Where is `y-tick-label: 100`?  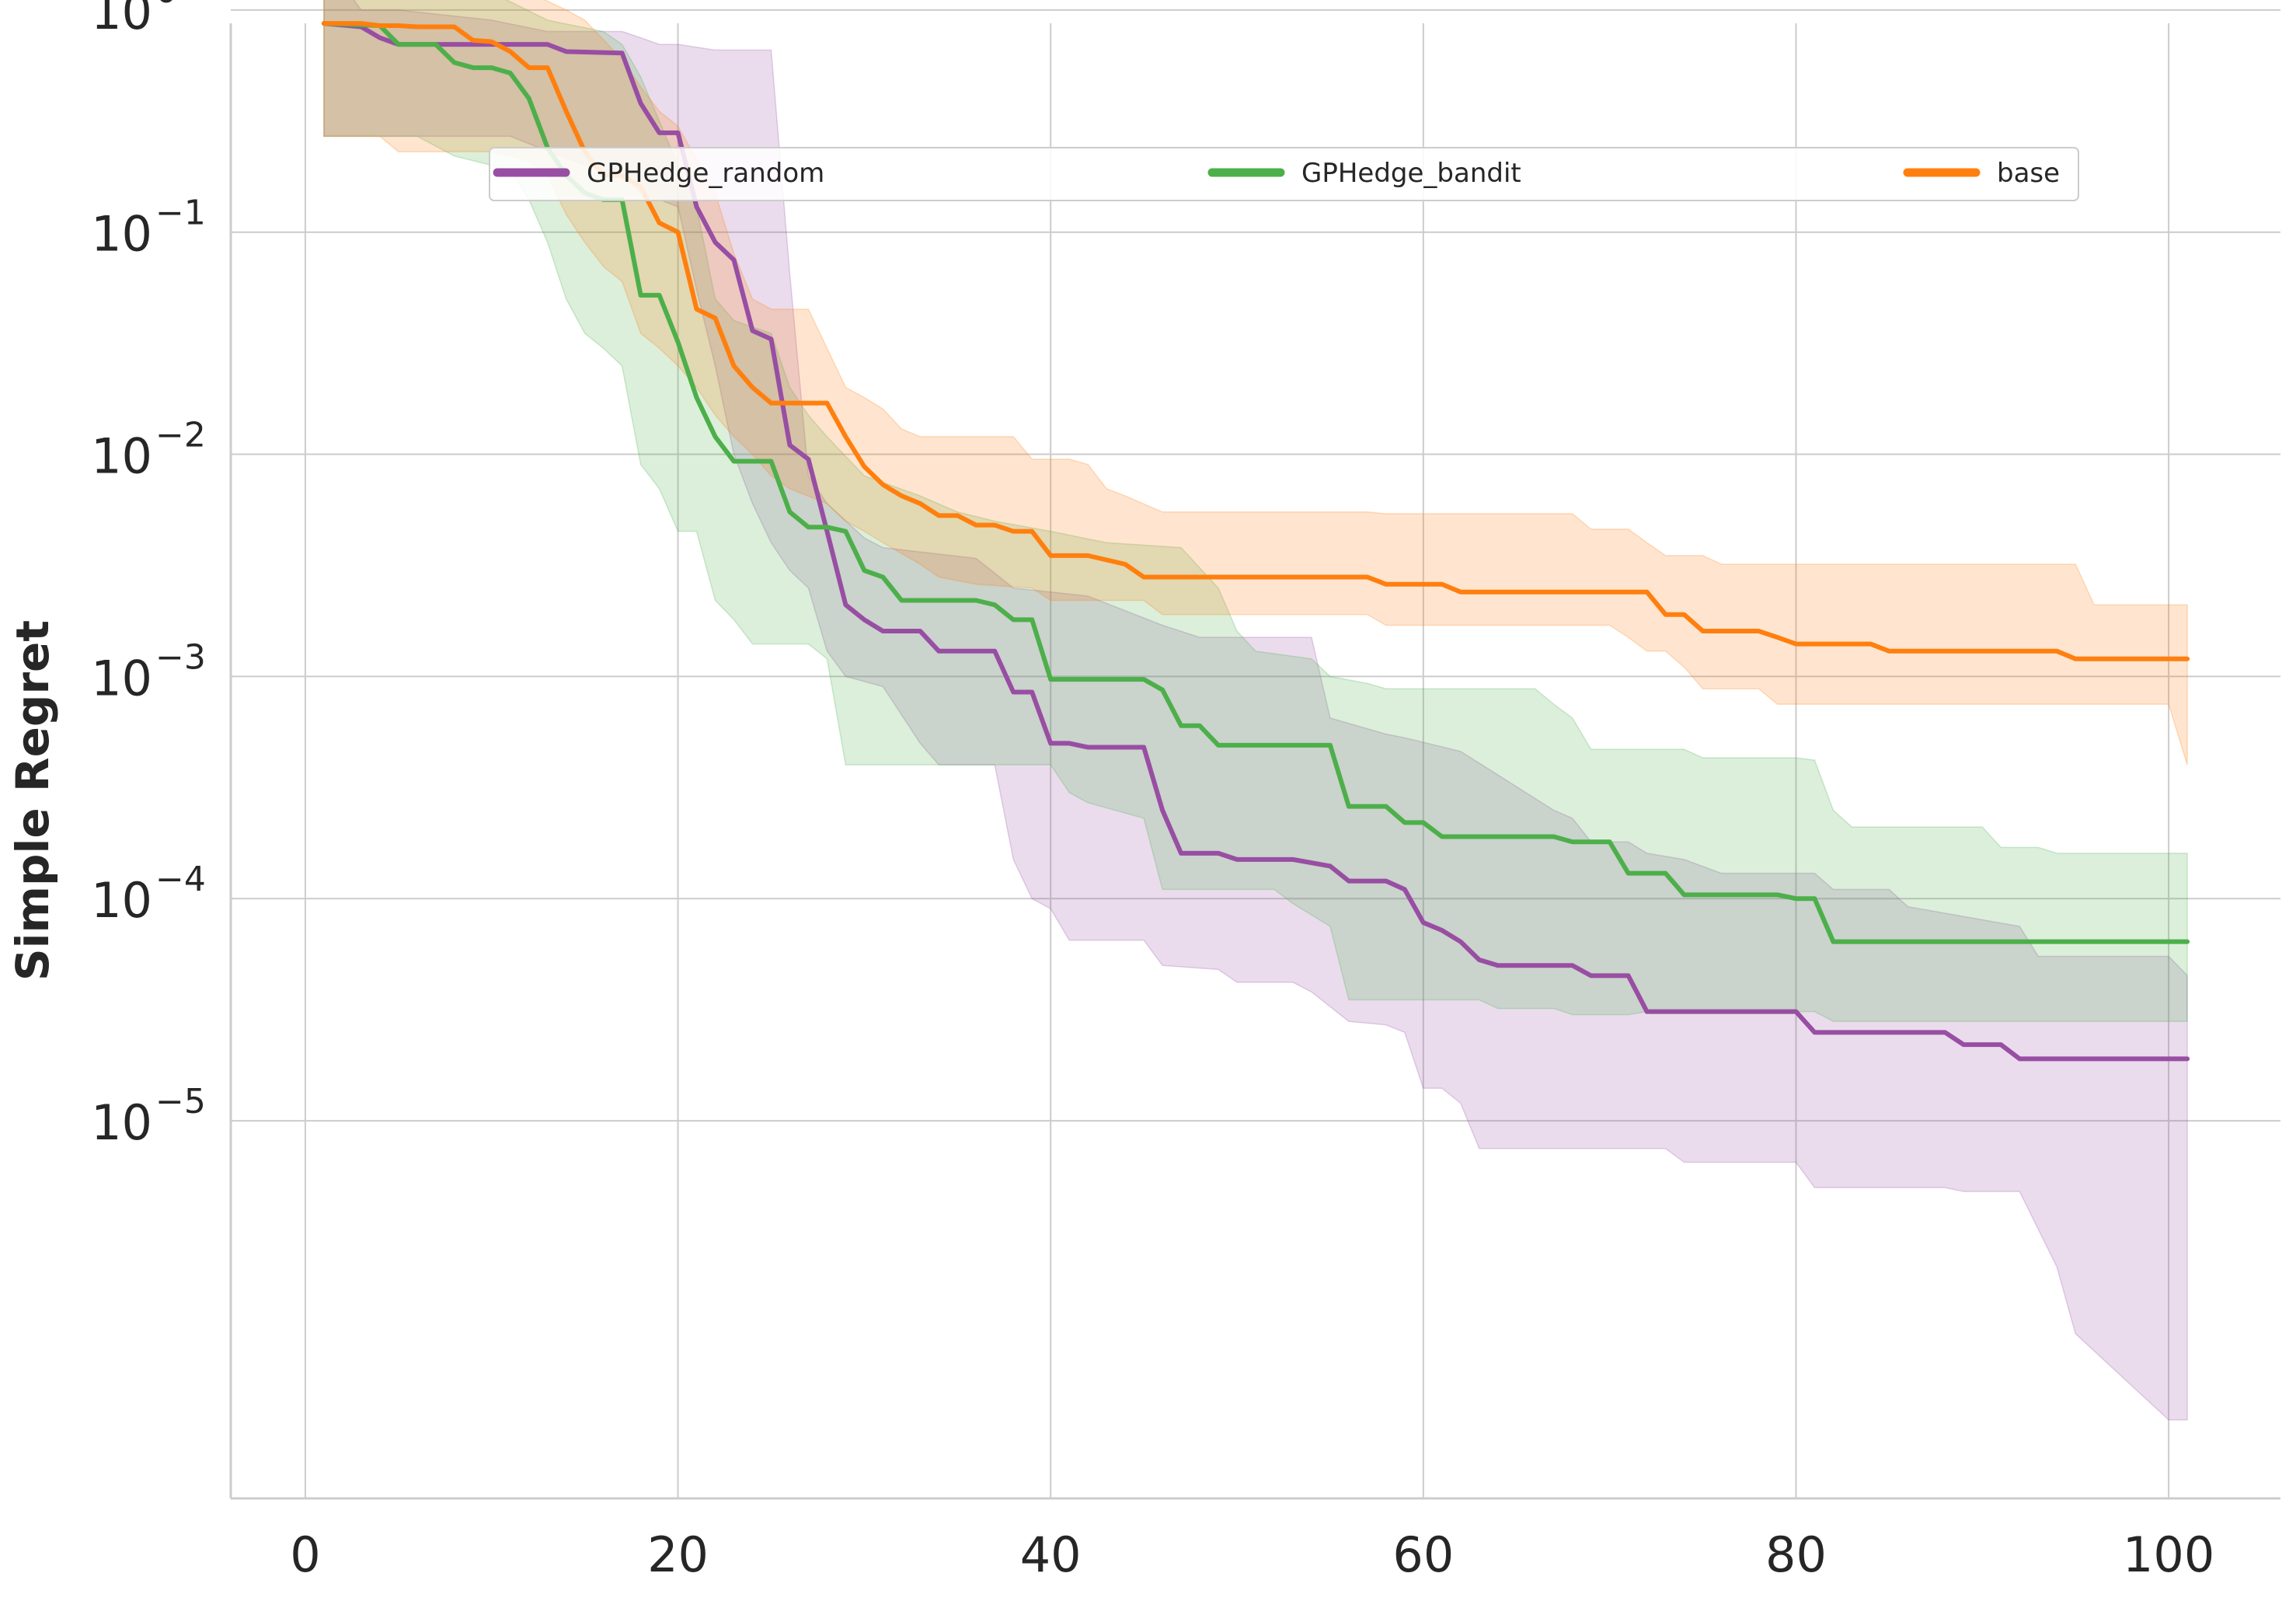
y-tick-label: 100 is located at coordinates (134, 20).